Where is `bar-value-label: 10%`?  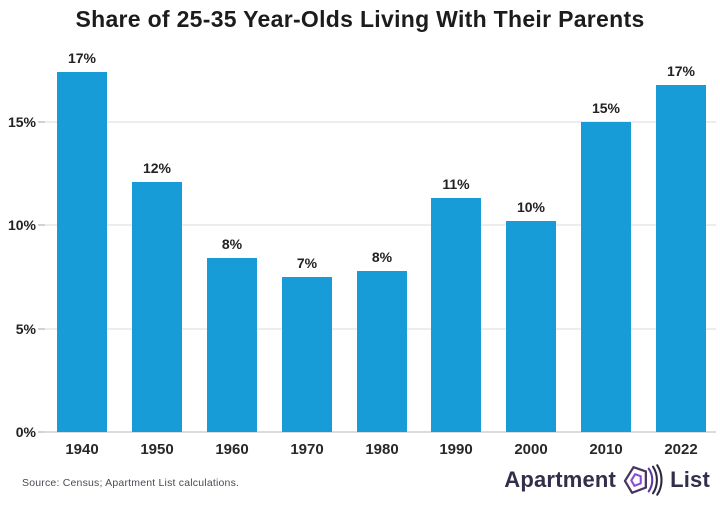
bar-value-label: 10% is located at coordinates (531, 207).